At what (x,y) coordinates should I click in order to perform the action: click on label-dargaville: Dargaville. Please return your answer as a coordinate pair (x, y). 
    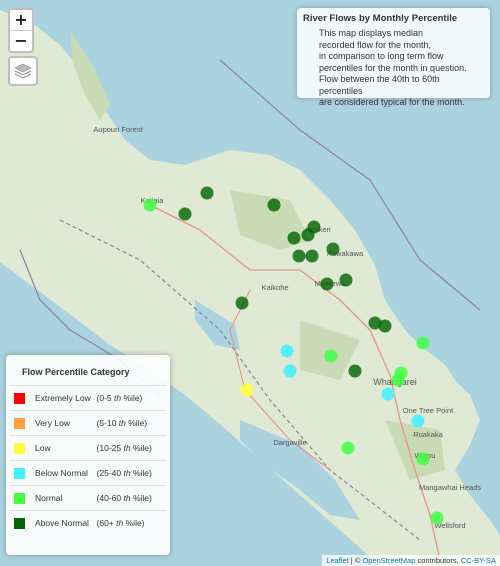
    Looking at the image, I should click on (289, 442).